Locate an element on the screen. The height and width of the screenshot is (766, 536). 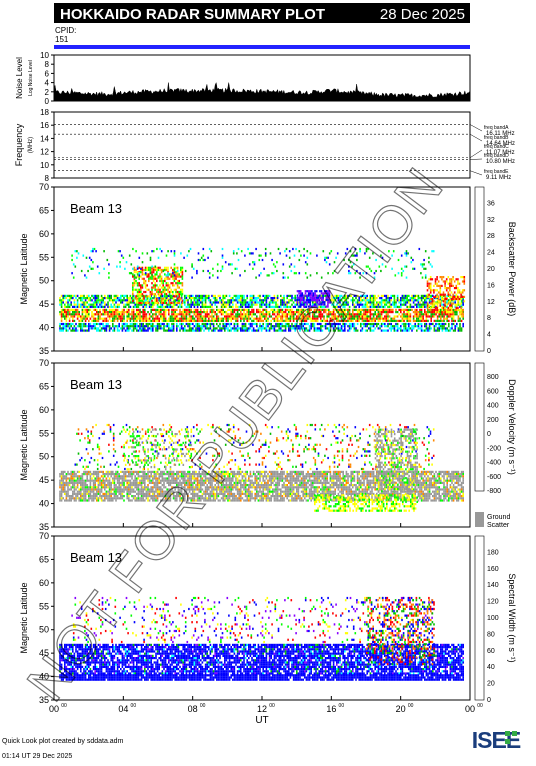
latitude-ytick-label: 65 is located at coordinates (44, 386).